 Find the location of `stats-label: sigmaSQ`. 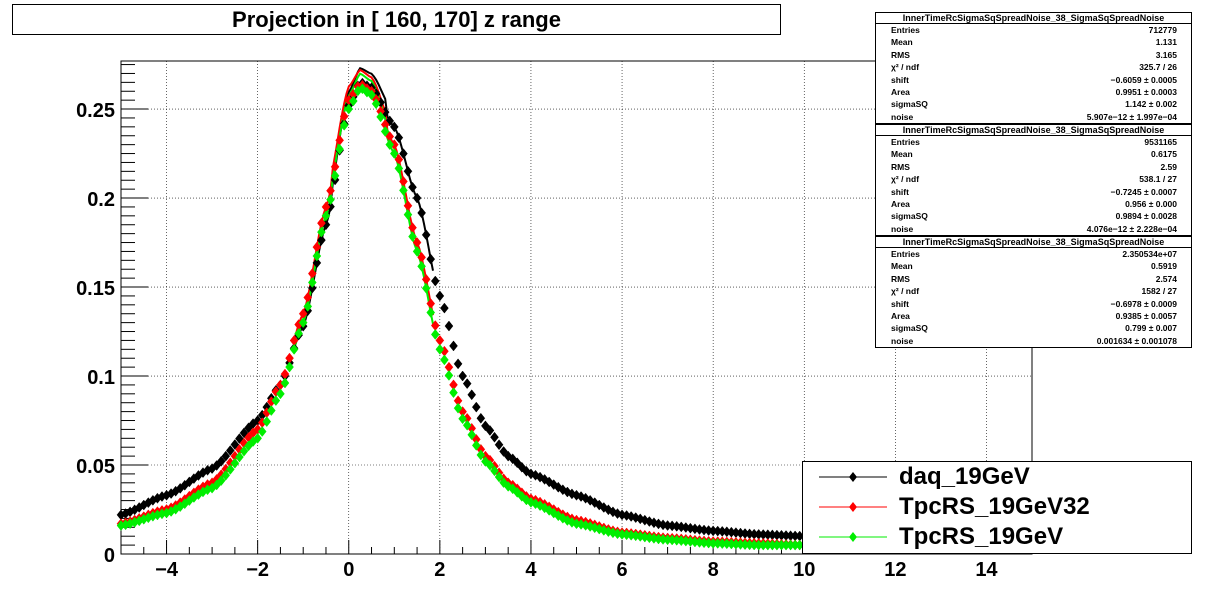

stats-label: sigmaSQ is located at coordinates (909, 328).